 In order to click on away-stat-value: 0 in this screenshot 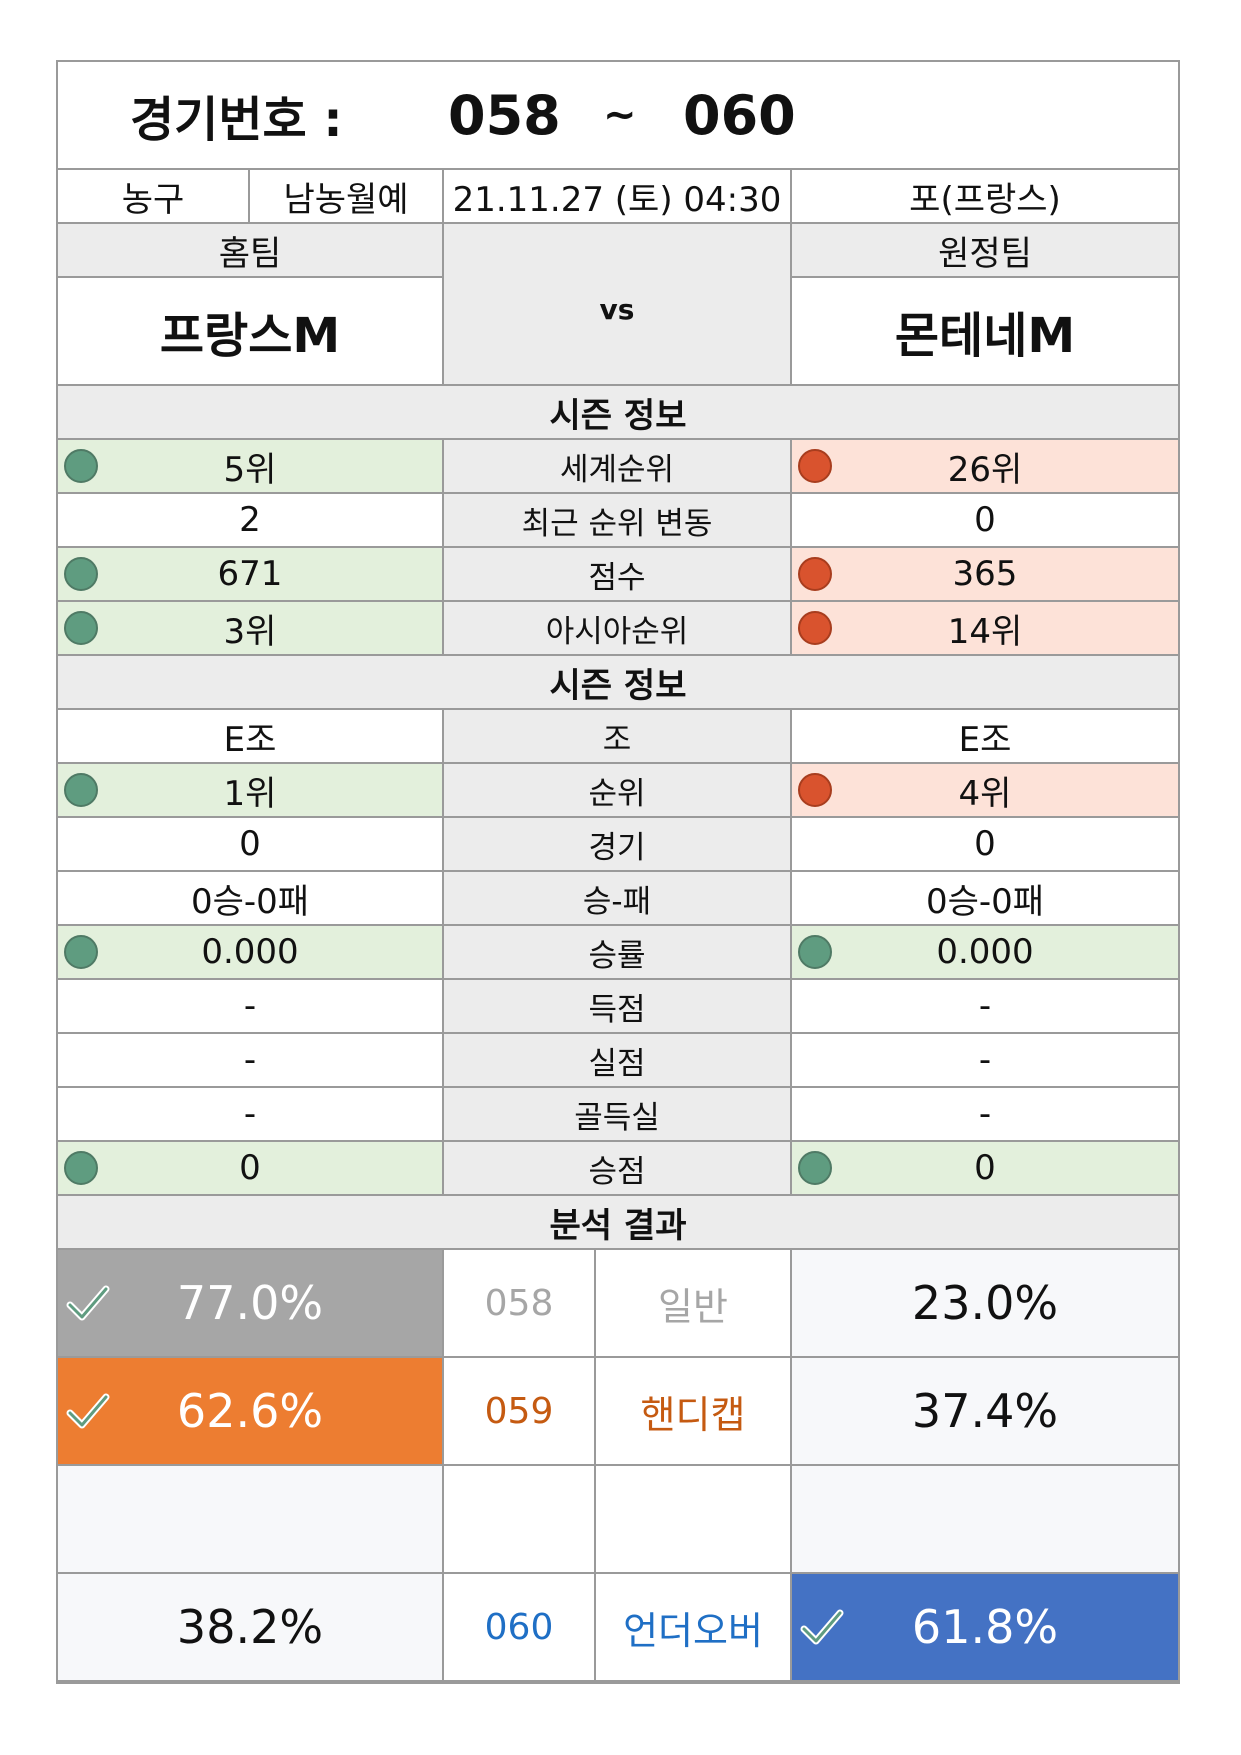, I will do `click(985, 520)`.